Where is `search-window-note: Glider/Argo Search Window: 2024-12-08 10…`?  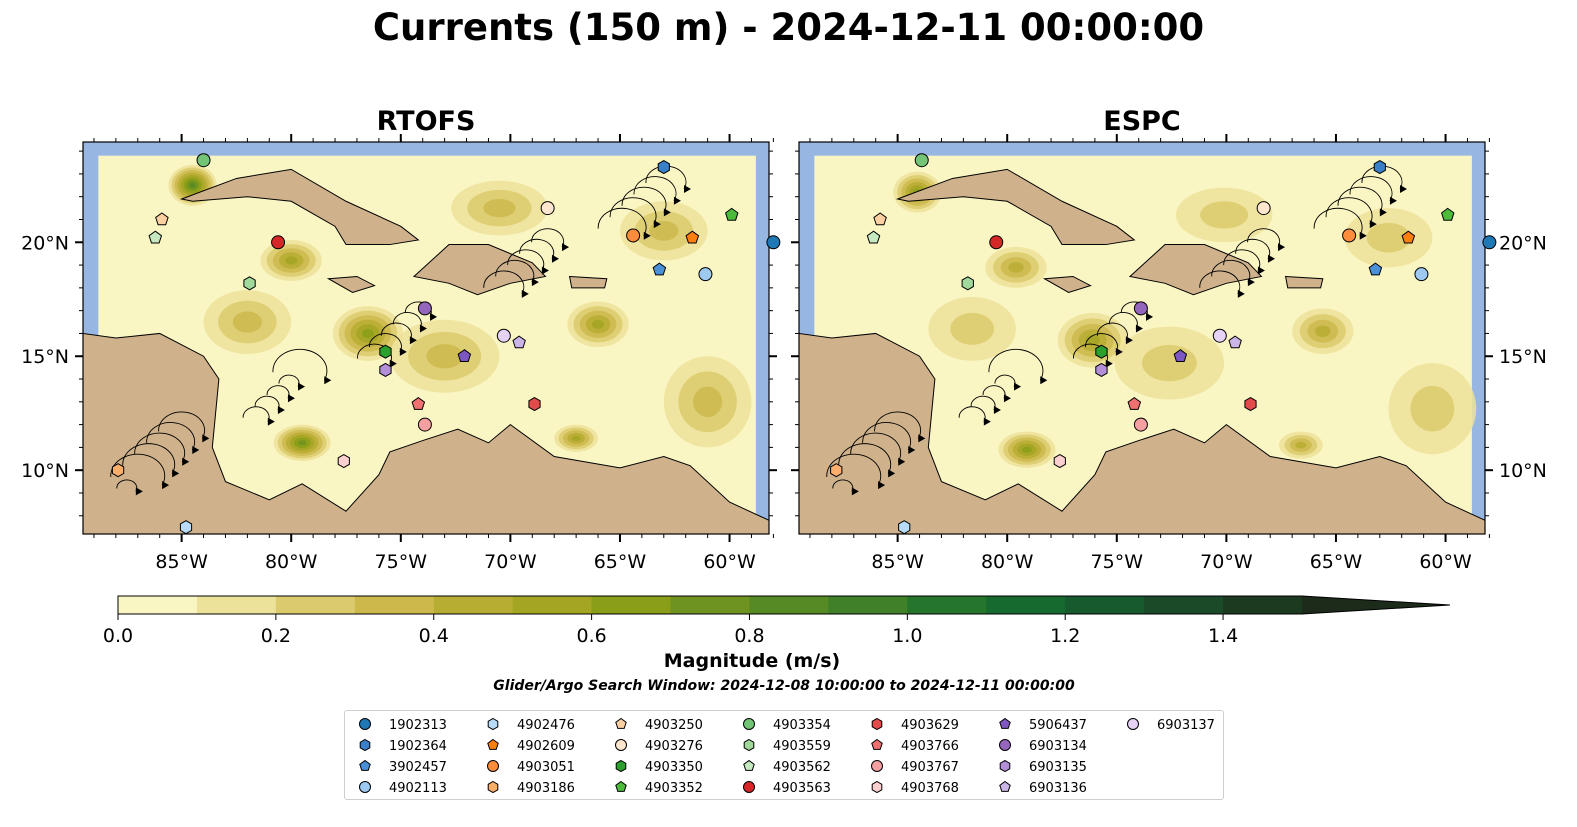
search-window-note: Glider/Argo Search Window: 2024-12-08 10… is located at coordinates (784, 686).